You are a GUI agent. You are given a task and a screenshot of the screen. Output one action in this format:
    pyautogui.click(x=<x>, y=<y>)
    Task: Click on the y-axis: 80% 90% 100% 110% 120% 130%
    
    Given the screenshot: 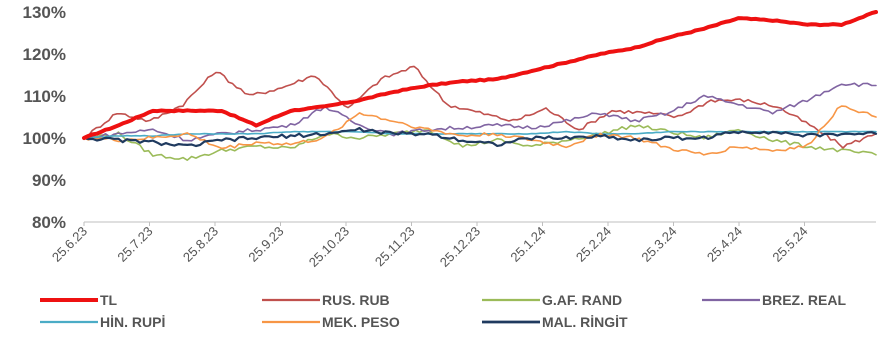 What is the action you would take?
    pyautogui.click(x=44, y=117)
    